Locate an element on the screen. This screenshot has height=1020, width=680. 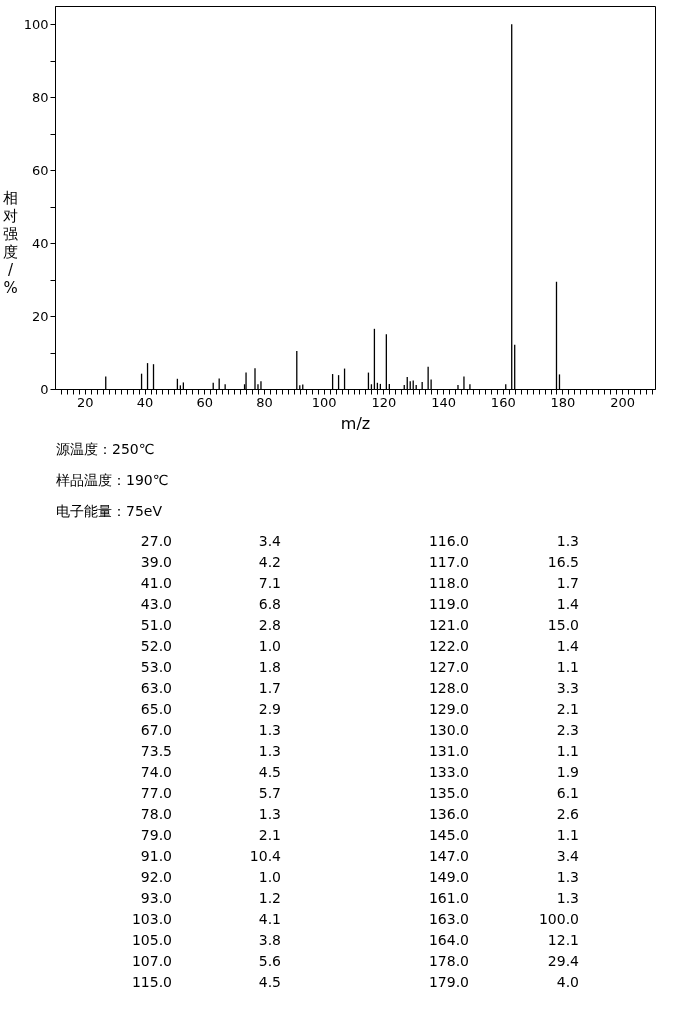
text: 6.8 is located at coordinates (269, 604).